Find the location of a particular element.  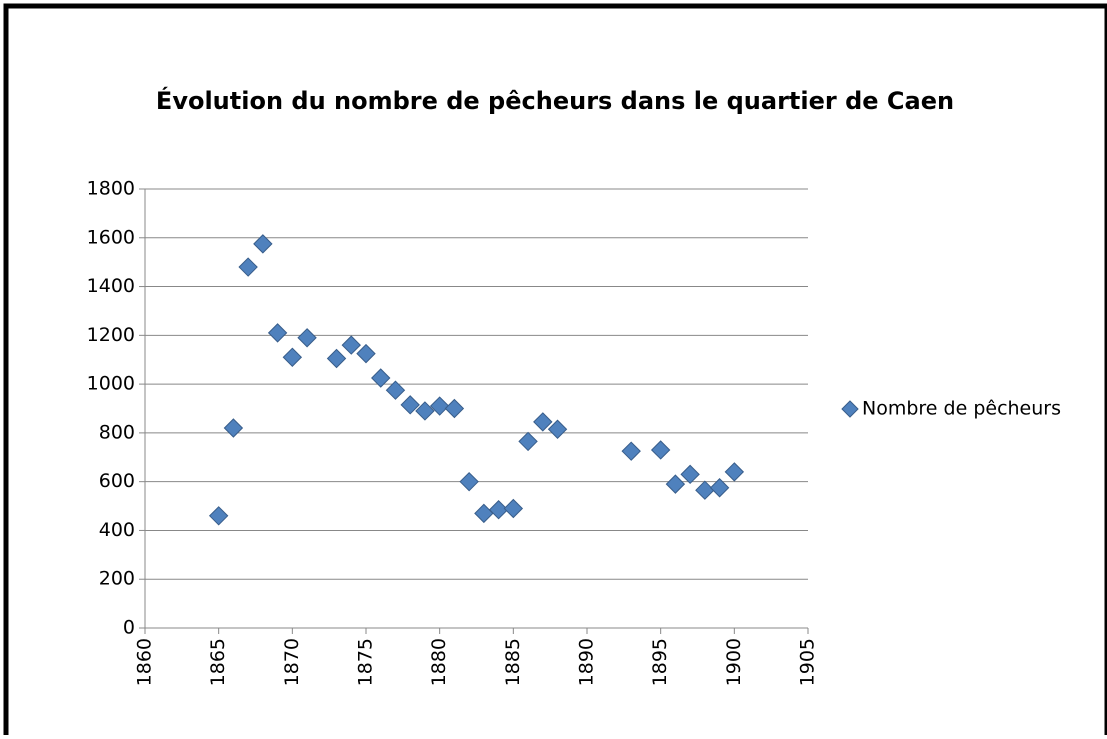

y-tick-label: 1800 is located at coordinates (111, 189).